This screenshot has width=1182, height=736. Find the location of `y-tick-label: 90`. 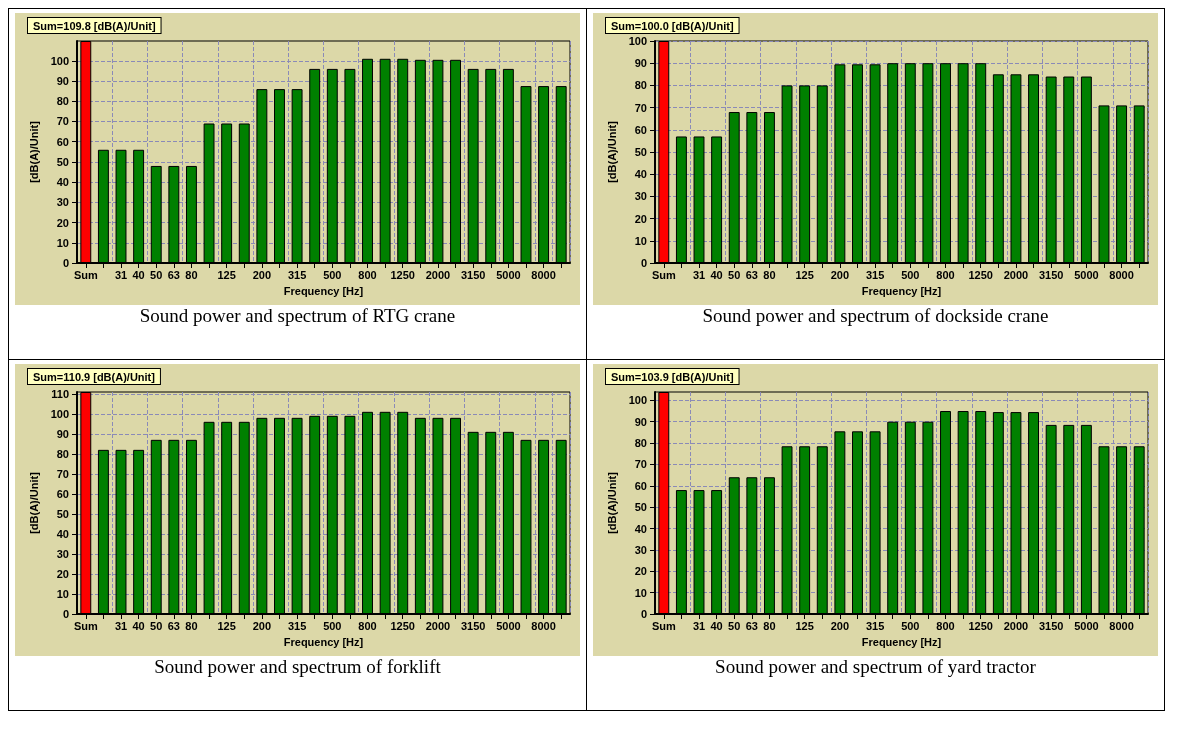

y-tick-label: 90 is located at coordinates (62, 433).